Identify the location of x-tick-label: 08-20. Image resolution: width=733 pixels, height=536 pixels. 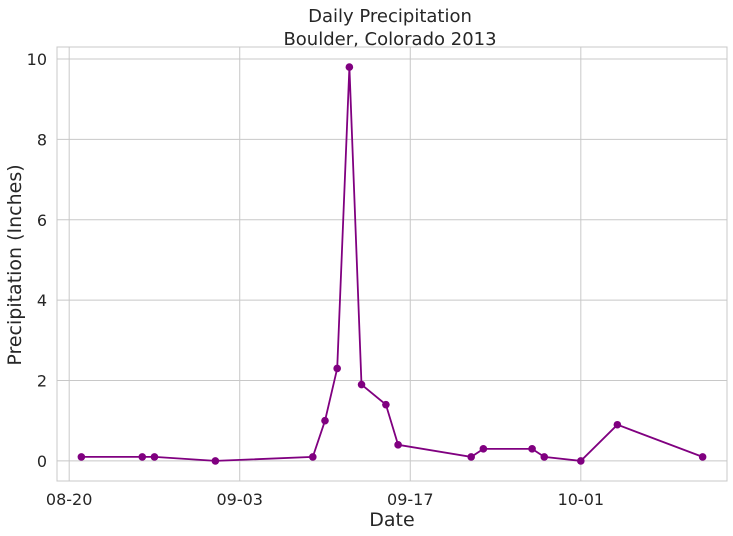
(69, 499).